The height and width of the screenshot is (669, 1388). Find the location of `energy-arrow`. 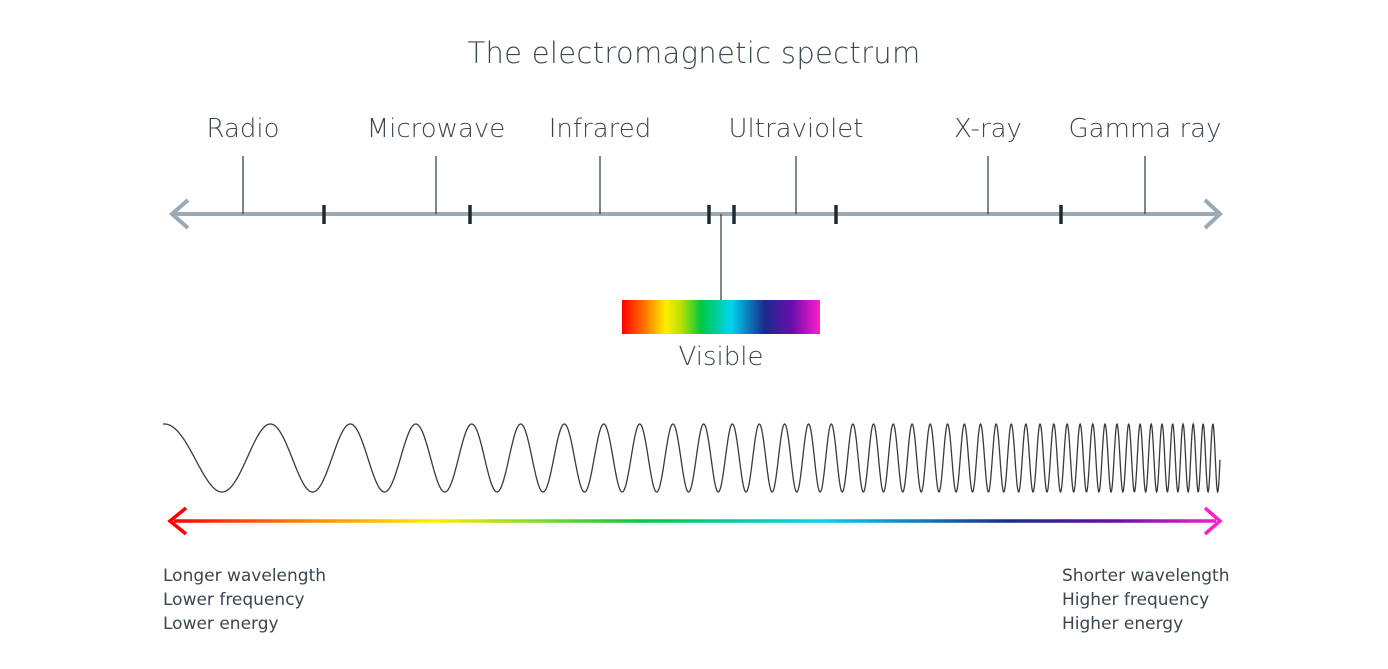

energy-arrow is located at coordinates (695, 521).